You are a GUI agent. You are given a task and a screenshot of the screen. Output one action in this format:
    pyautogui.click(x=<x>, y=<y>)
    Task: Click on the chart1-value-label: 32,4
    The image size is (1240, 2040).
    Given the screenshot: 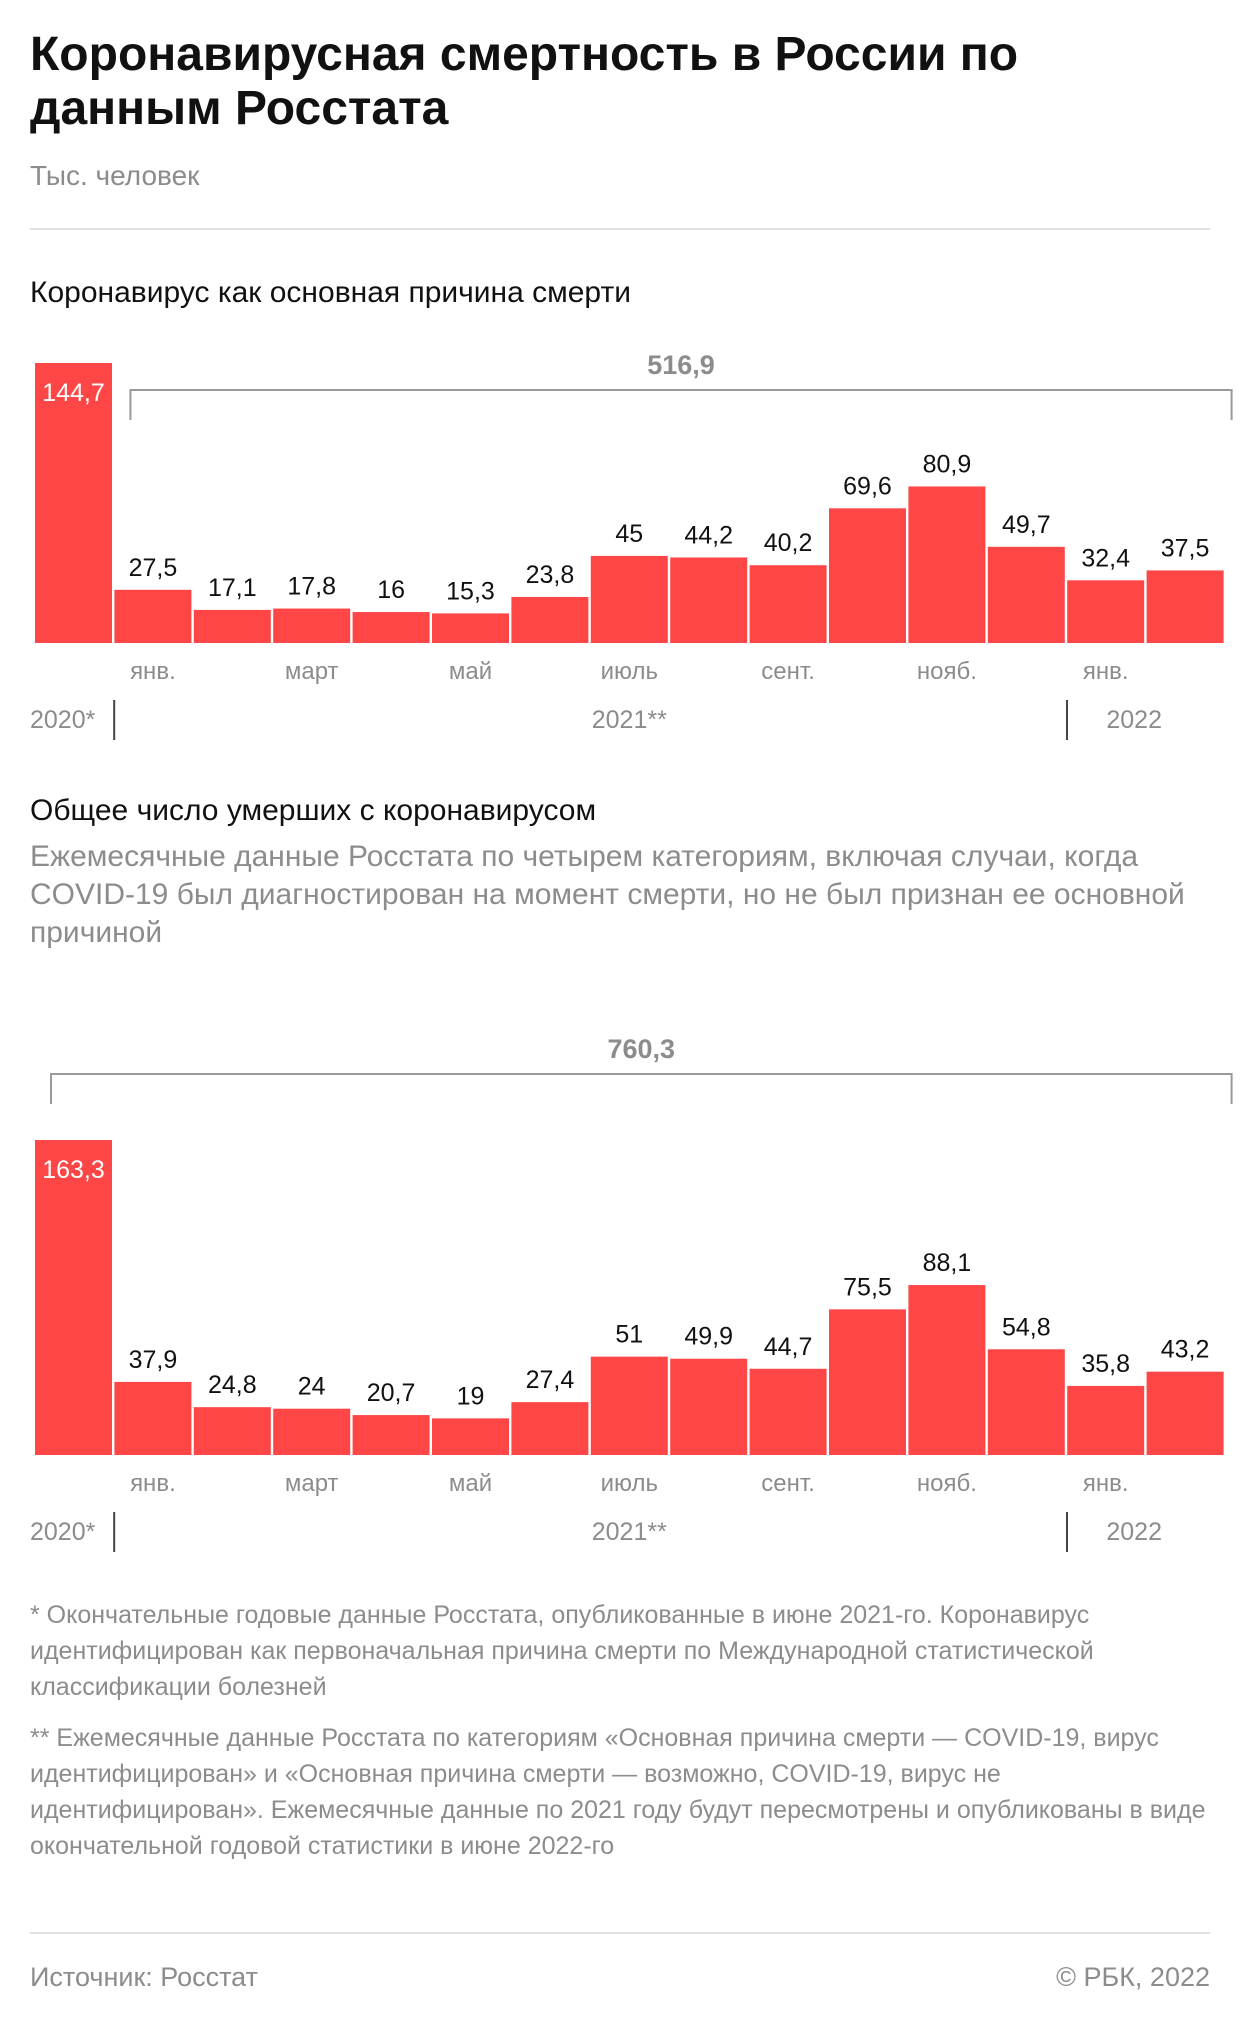 What is the action you would take?
    pyautogui.click(x=1105, y=558)
    